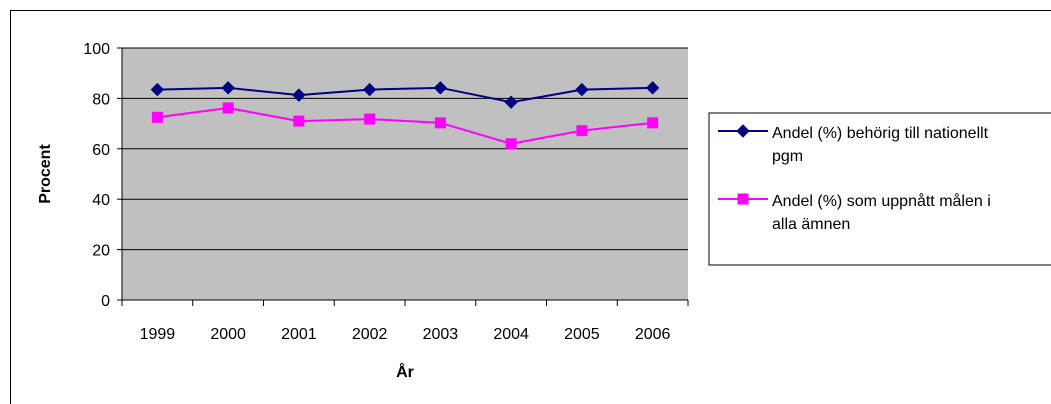  I want to click on y-tick-label: 80, so click(101, 99).